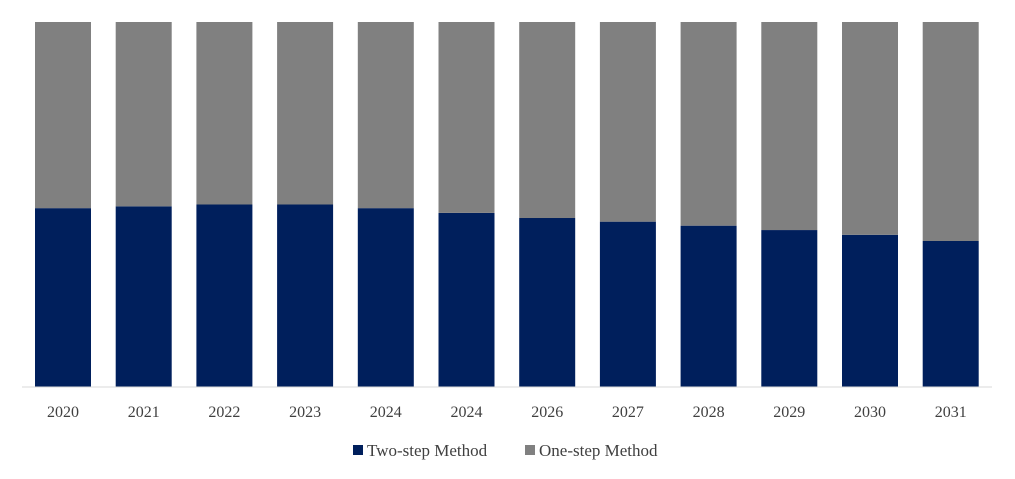 The image size is (1015, 479). I want to click on legend: Two-step Method One-step Method, so click(505, 450).